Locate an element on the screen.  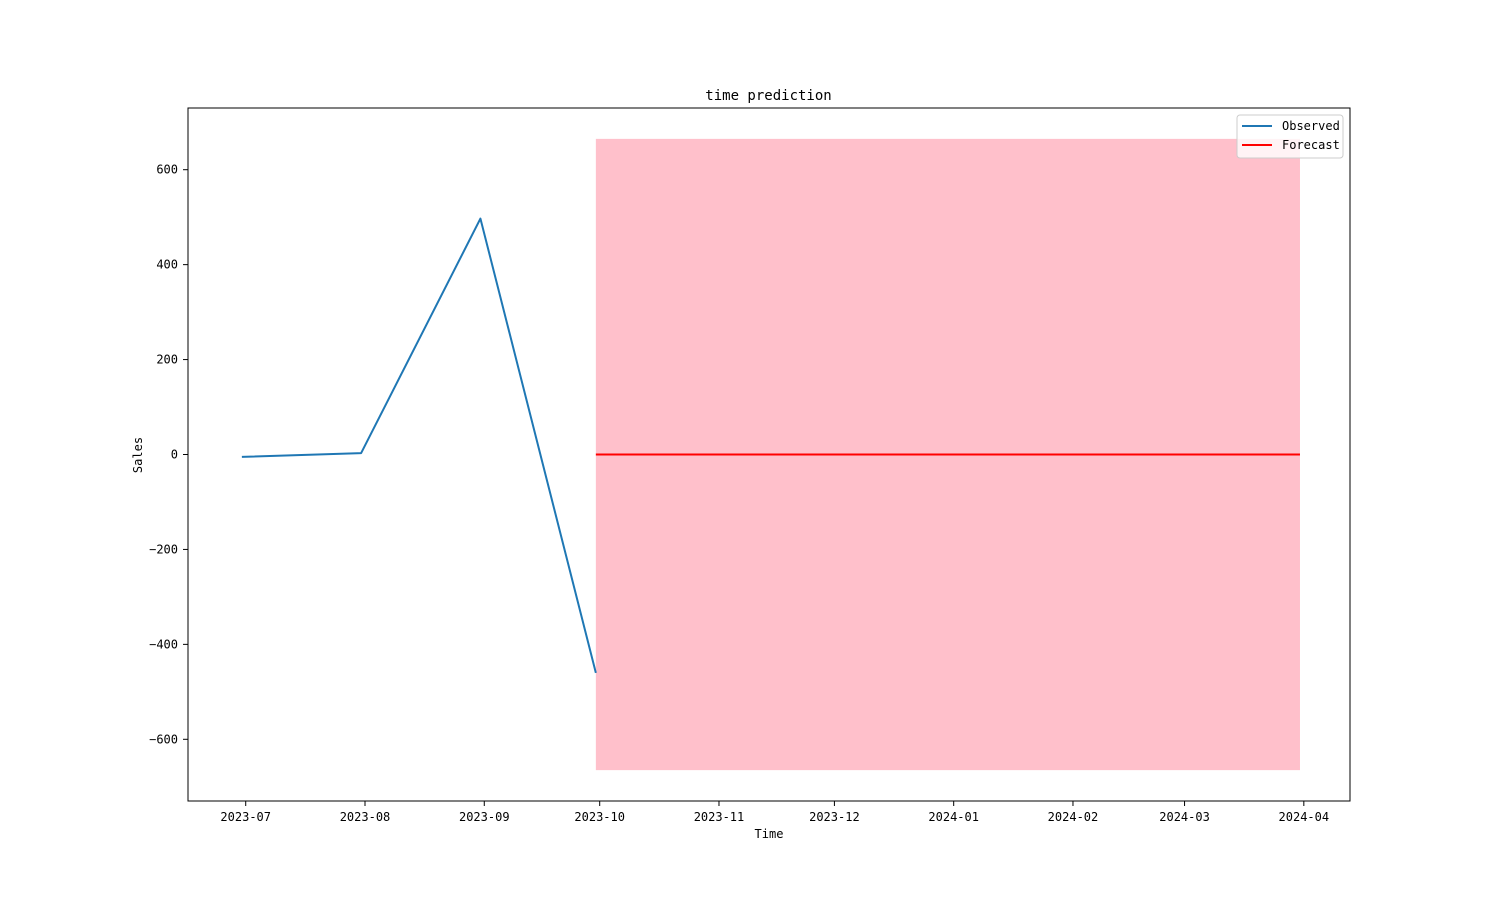
x-tick-label: 2023-11 is located at coordinates (719, 817).